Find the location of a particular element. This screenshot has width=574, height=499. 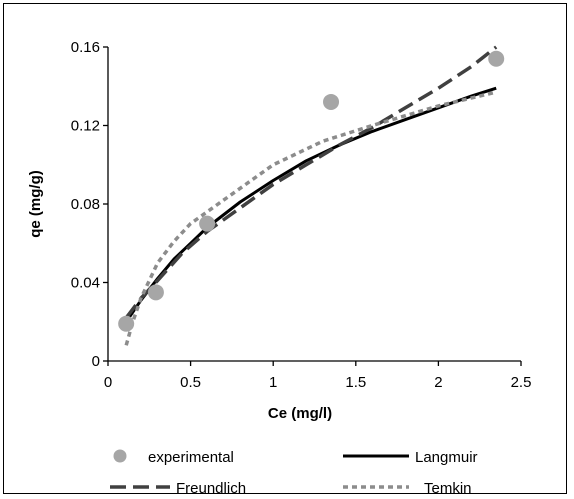

legend-label: Freundlich is located at coordinates (211, 488).